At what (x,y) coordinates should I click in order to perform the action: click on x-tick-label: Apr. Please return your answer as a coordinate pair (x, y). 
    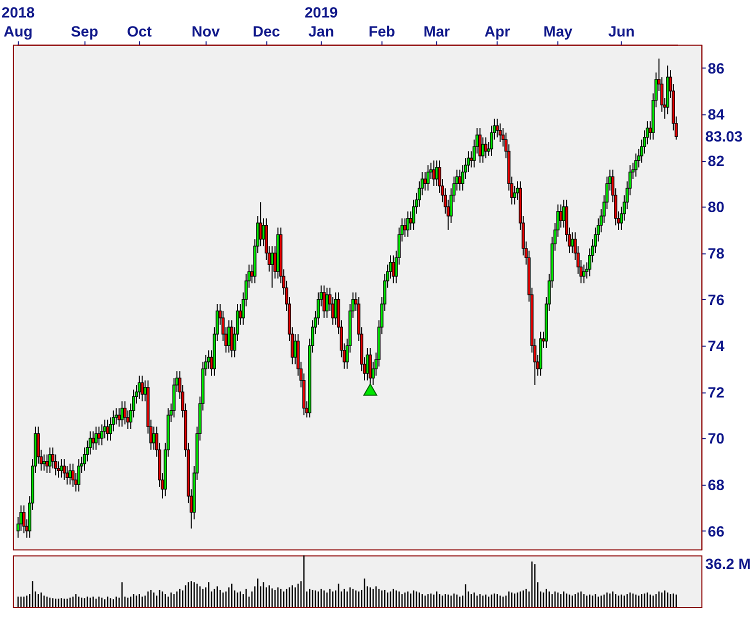
    Looking at the image, I should click on (497, 32).